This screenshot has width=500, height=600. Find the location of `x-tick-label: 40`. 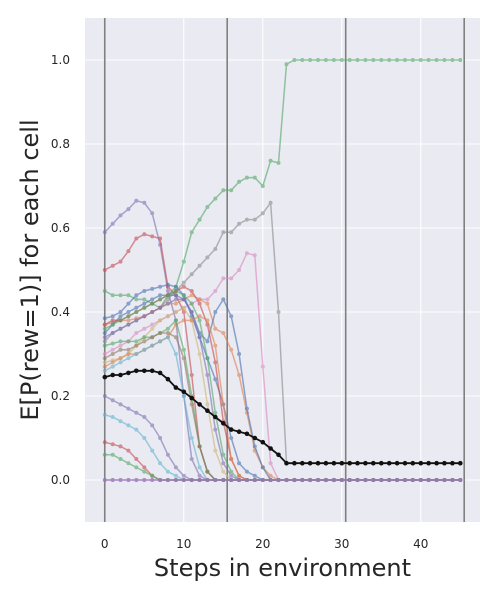

x-tick-label: 40 is located at coordinates (420, 544).